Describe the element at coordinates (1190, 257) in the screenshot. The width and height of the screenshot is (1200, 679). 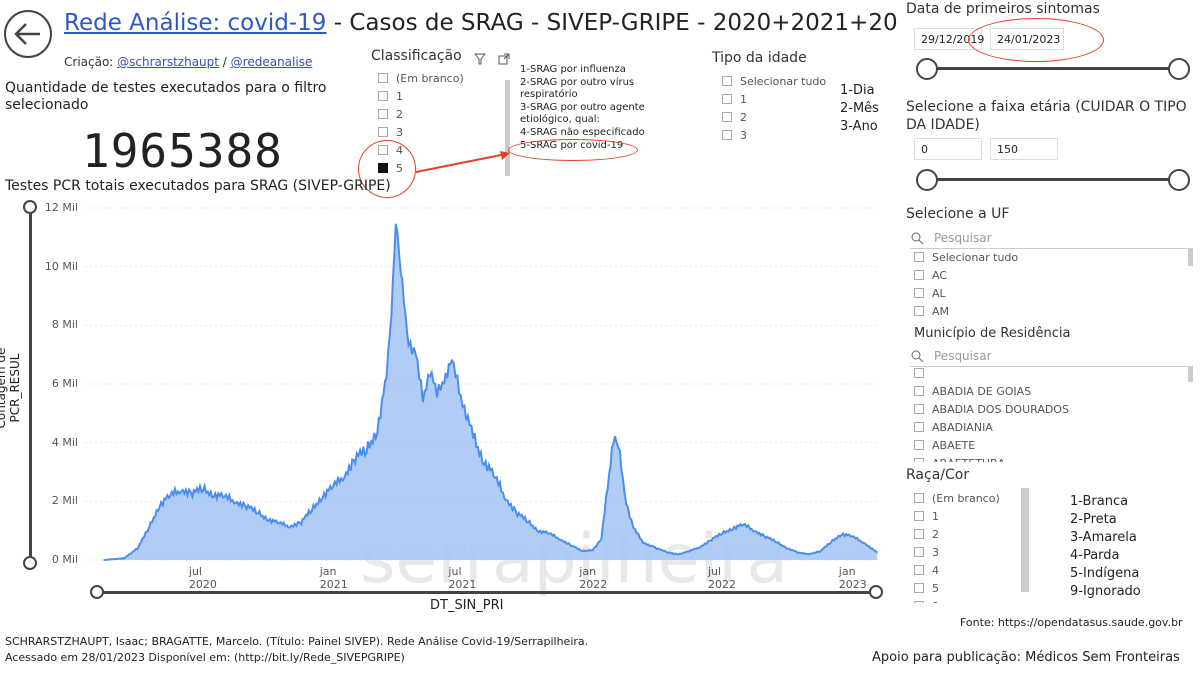
I see `uf-scrollbar` at that location.